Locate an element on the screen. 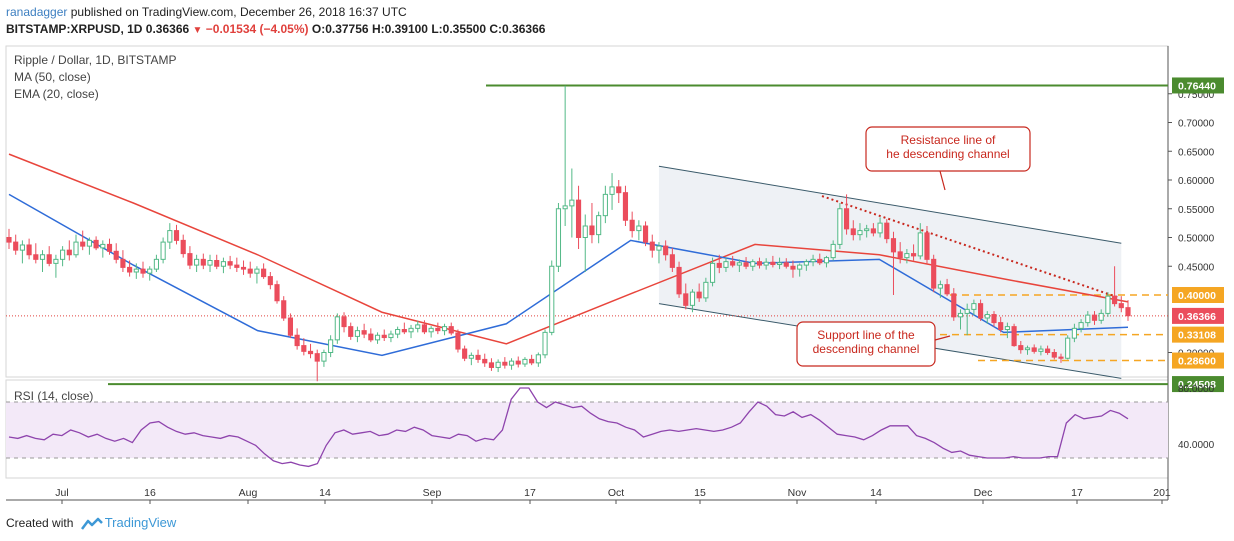  time-tick-label: 201 is located at coordinates (1162, 493).